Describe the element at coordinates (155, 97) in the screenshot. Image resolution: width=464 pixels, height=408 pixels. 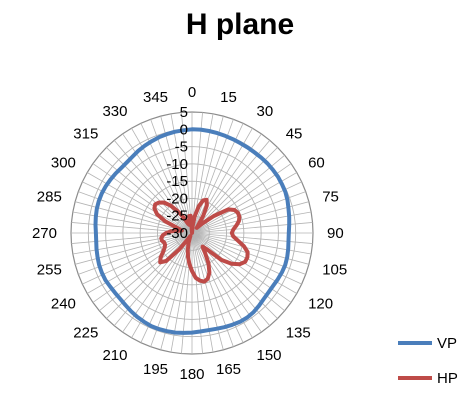
I see `angle-label-345: 345` at that location.